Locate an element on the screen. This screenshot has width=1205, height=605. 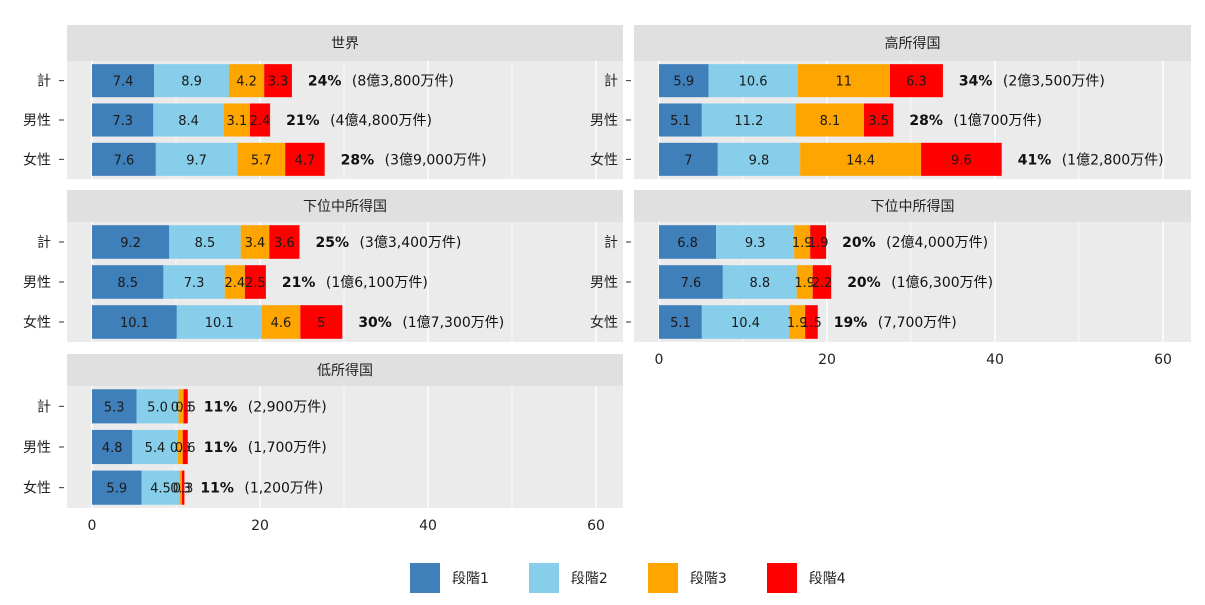
category-label-1-0: 計 is located at coordinates (611, 82).